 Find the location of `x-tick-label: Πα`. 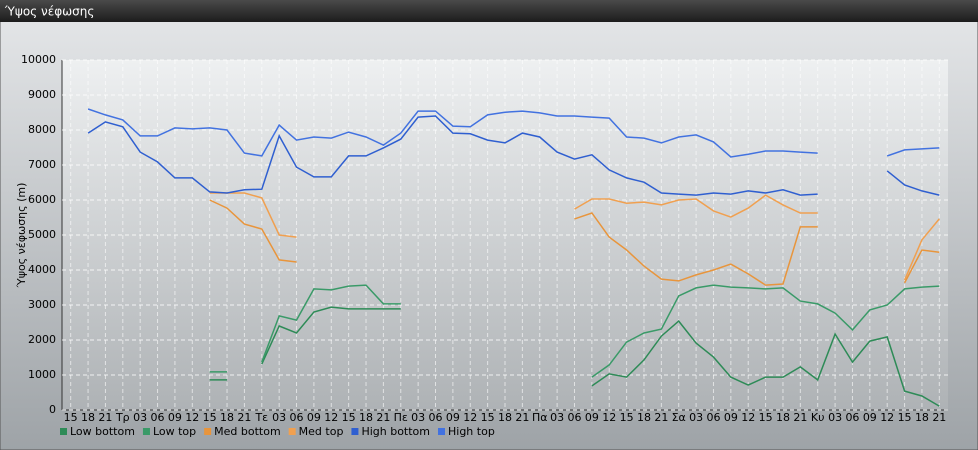

x-tick-label: Πα is located at coordinates (540, 417).